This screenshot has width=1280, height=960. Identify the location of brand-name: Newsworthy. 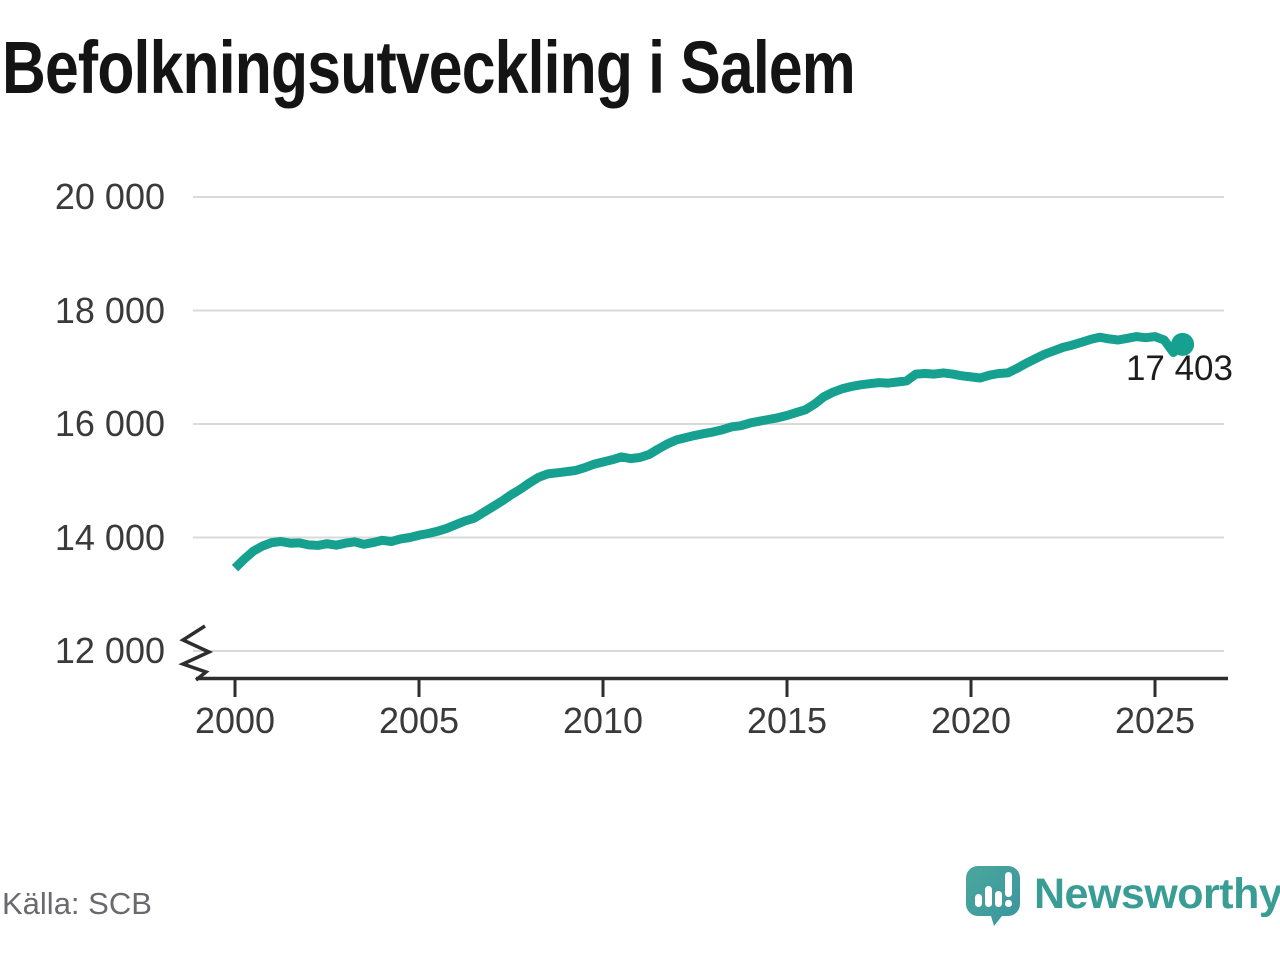
(1157, 894).